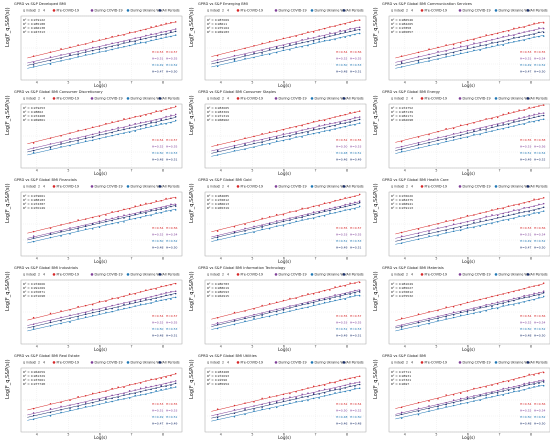 The height and width of the screenshot is (441, 550). What do you see at coordinates (34, 372) in the screenshot?
I see `r2-annotation: R² = 0.964059` at bounding box center [34, 372].